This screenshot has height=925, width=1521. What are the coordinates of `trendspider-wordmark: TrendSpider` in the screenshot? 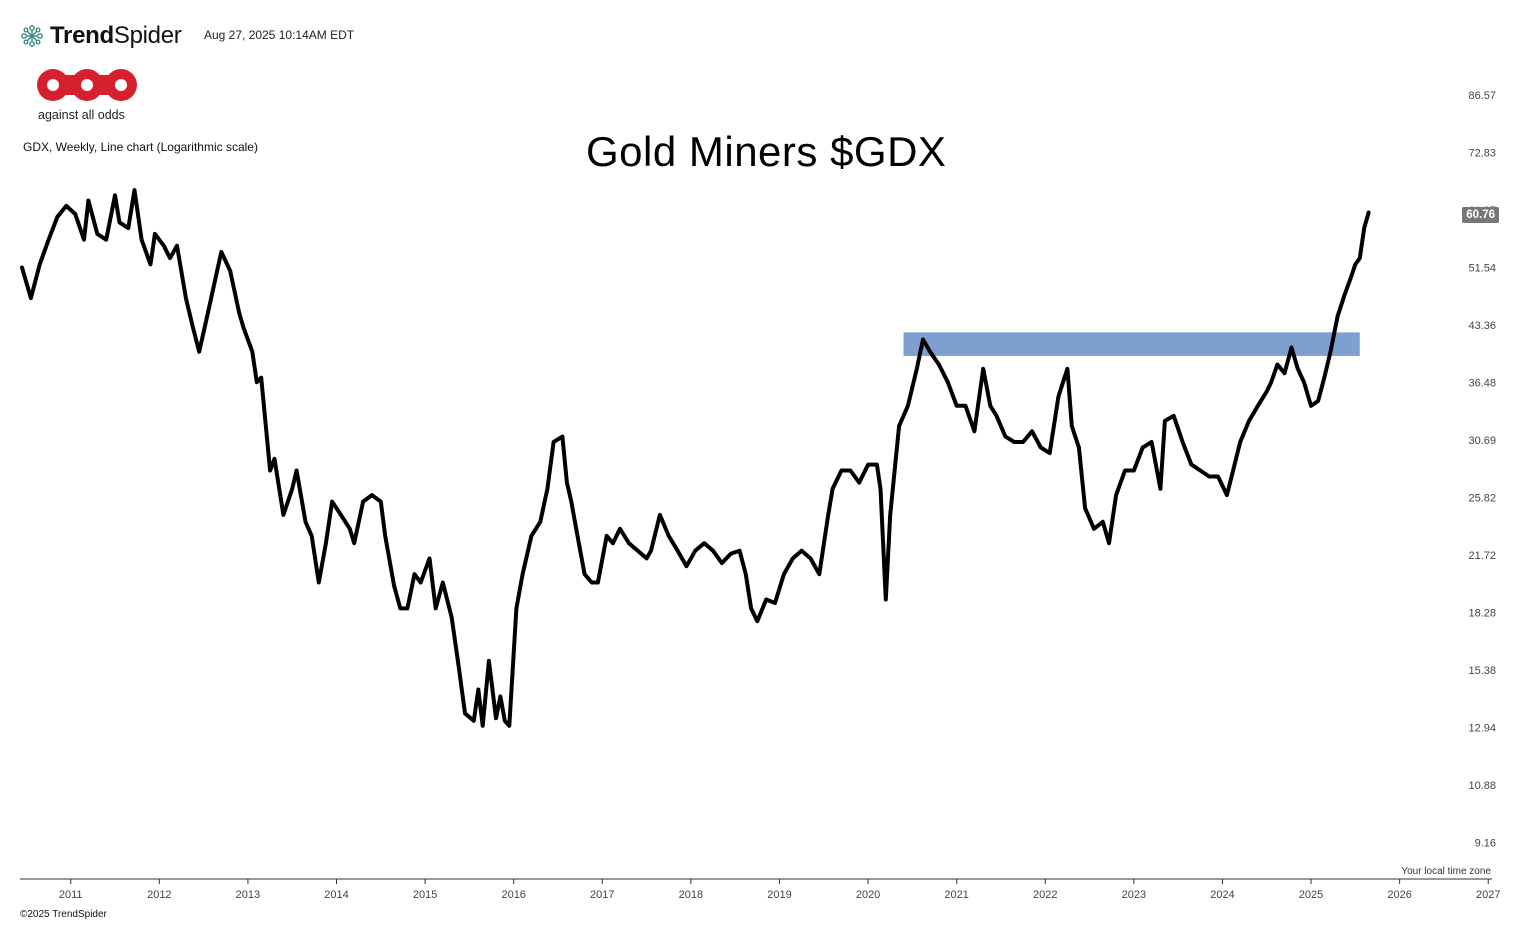 It's located at (116, 35).